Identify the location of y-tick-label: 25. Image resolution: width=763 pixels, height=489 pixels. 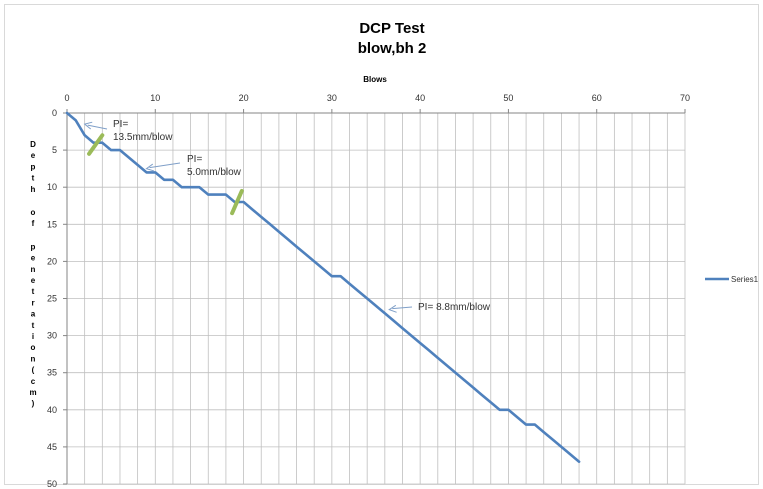
(52, 299).